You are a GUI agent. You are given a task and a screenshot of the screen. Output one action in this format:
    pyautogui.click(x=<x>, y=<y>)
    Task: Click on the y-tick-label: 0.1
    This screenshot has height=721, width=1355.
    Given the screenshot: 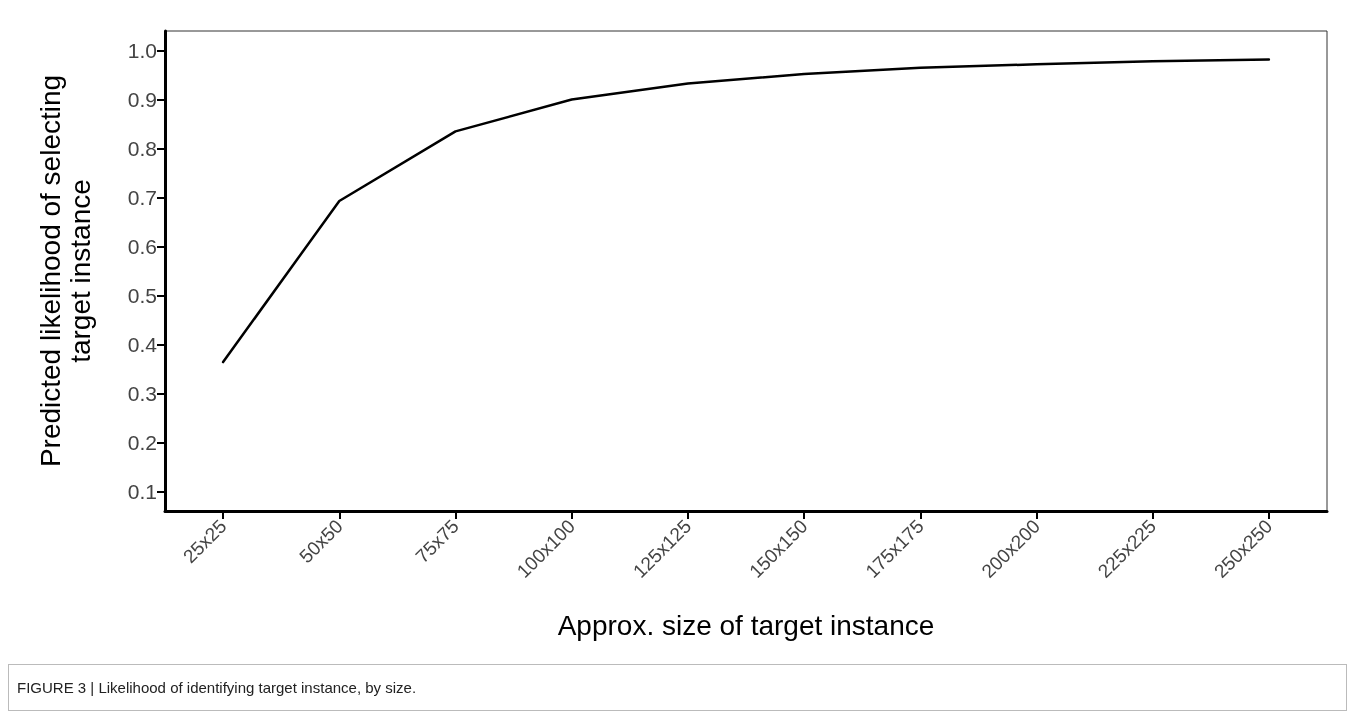 What is the action you would take?
    pyautogui.click(x=142, y=491)
    